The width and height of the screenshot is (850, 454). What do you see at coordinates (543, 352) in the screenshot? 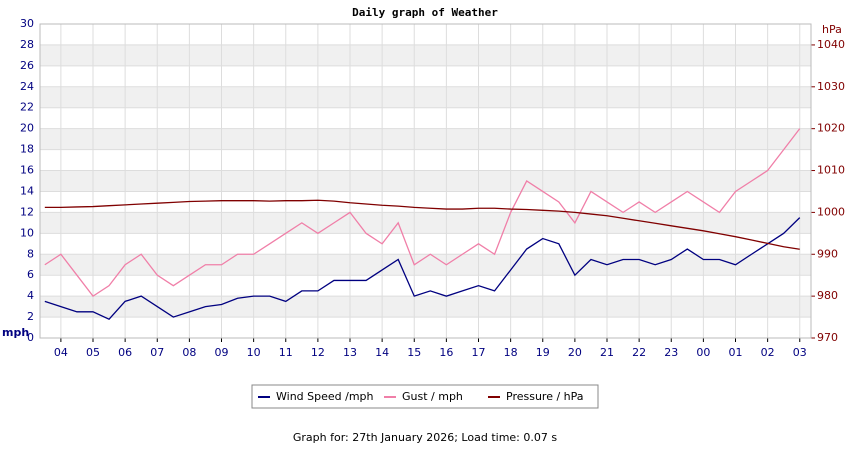
I see `x-tick-label: 19` at bounding box center [543, 352].